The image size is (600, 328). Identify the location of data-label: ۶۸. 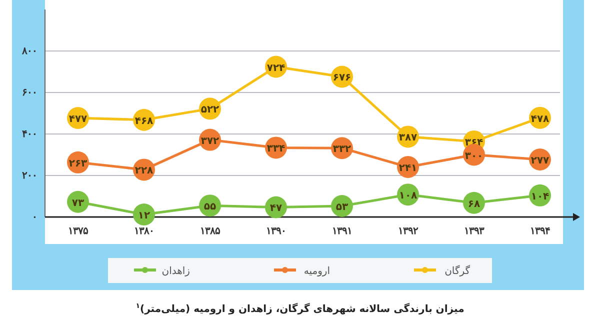
(474, 204).